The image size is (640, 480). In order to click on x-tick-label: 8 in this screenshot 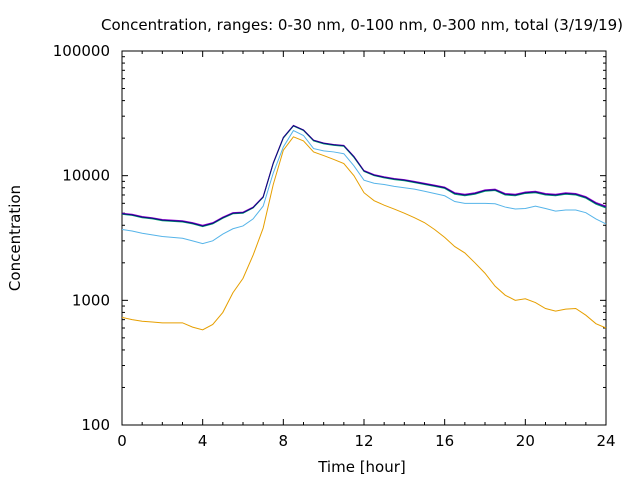, I will do `click(284, 441)`.